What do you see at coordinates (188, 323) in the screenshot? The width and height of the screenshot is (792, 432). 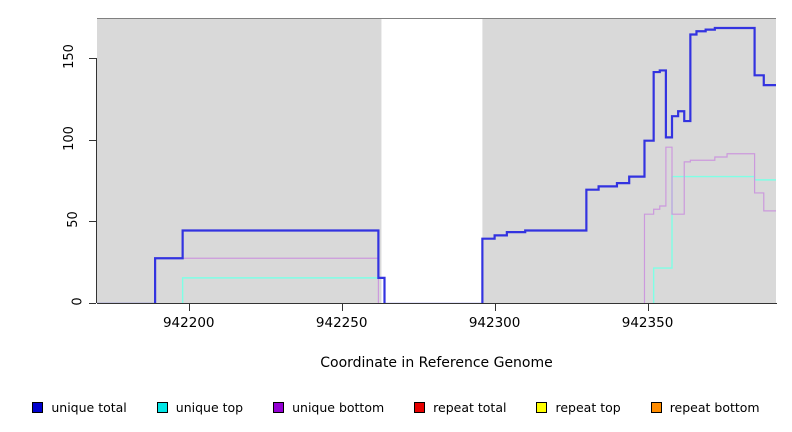 I see `x-tick-label: 942200` at bounding box center [188, 323].